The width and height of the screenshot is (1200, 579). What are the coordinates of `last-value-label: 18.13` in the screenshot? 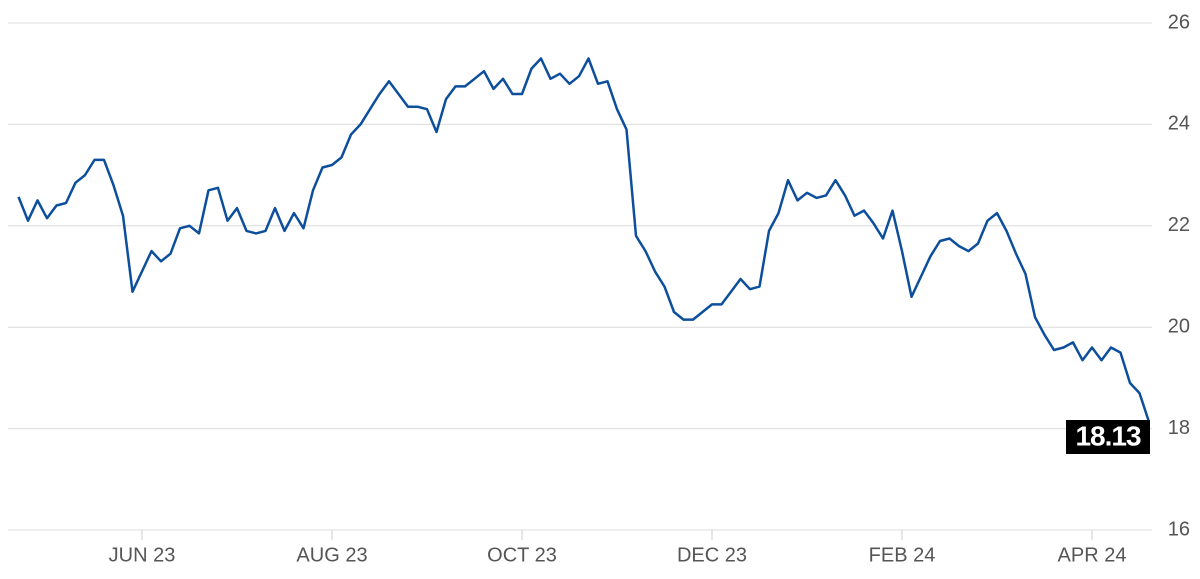 It's located at (1108, 437).